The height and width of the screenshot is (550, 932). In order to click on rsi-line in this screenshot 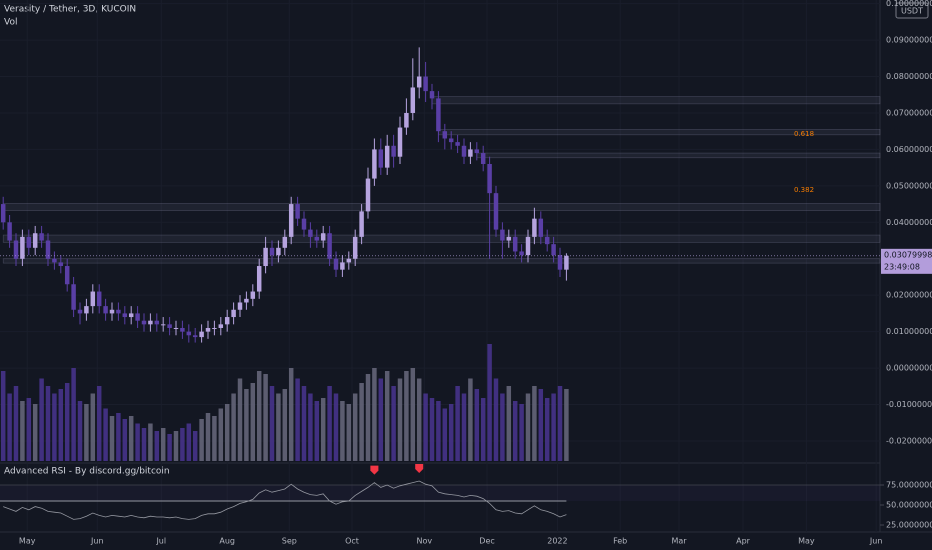, I will do `click(285, 500)`.